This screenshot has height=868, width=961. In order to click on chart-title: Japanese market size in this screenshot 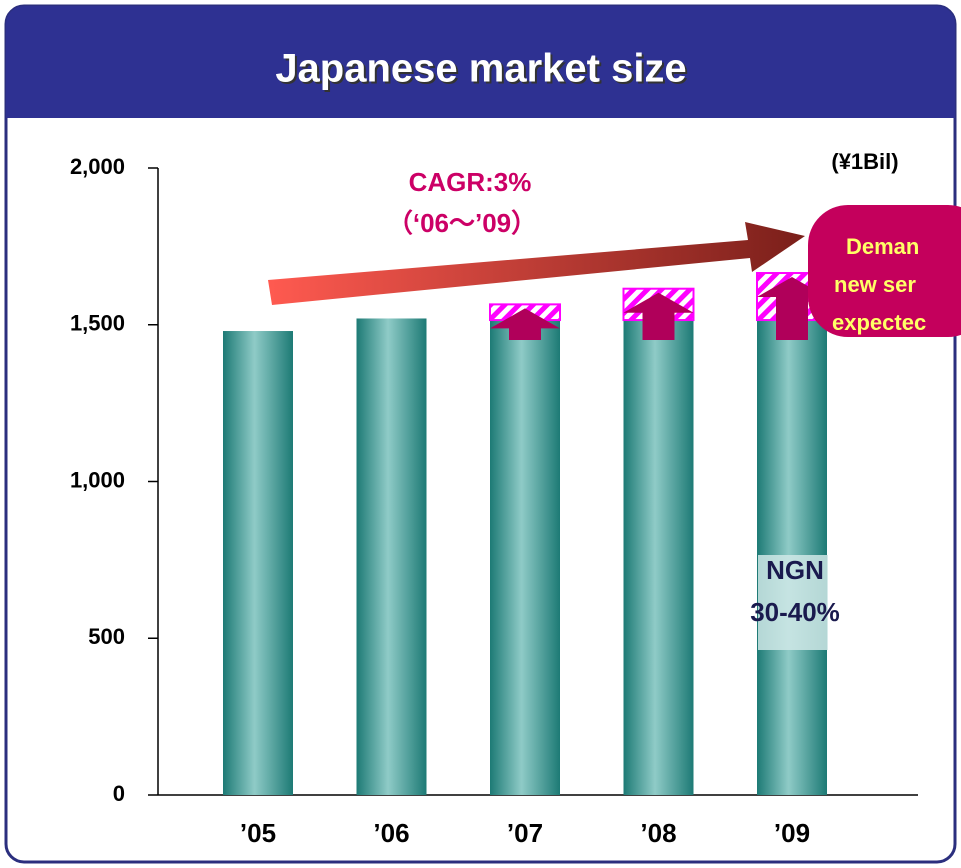, I will do `click(480, 69)`.